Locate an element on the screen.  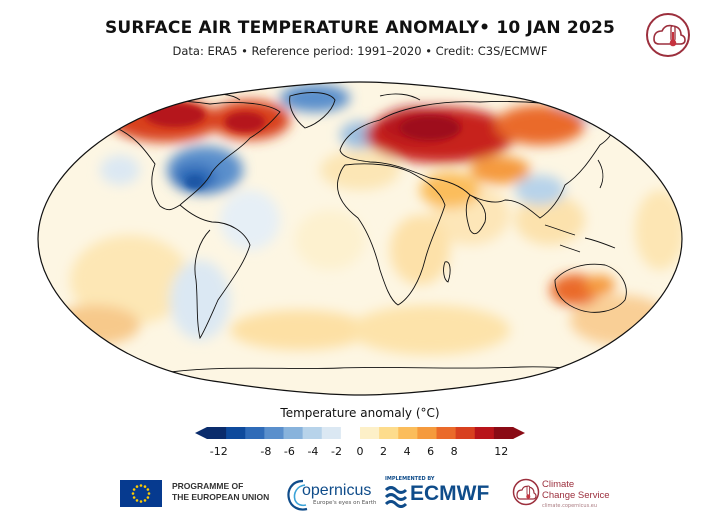
c3s-thermometer-logo-icon is located at coordinates (668, 35).